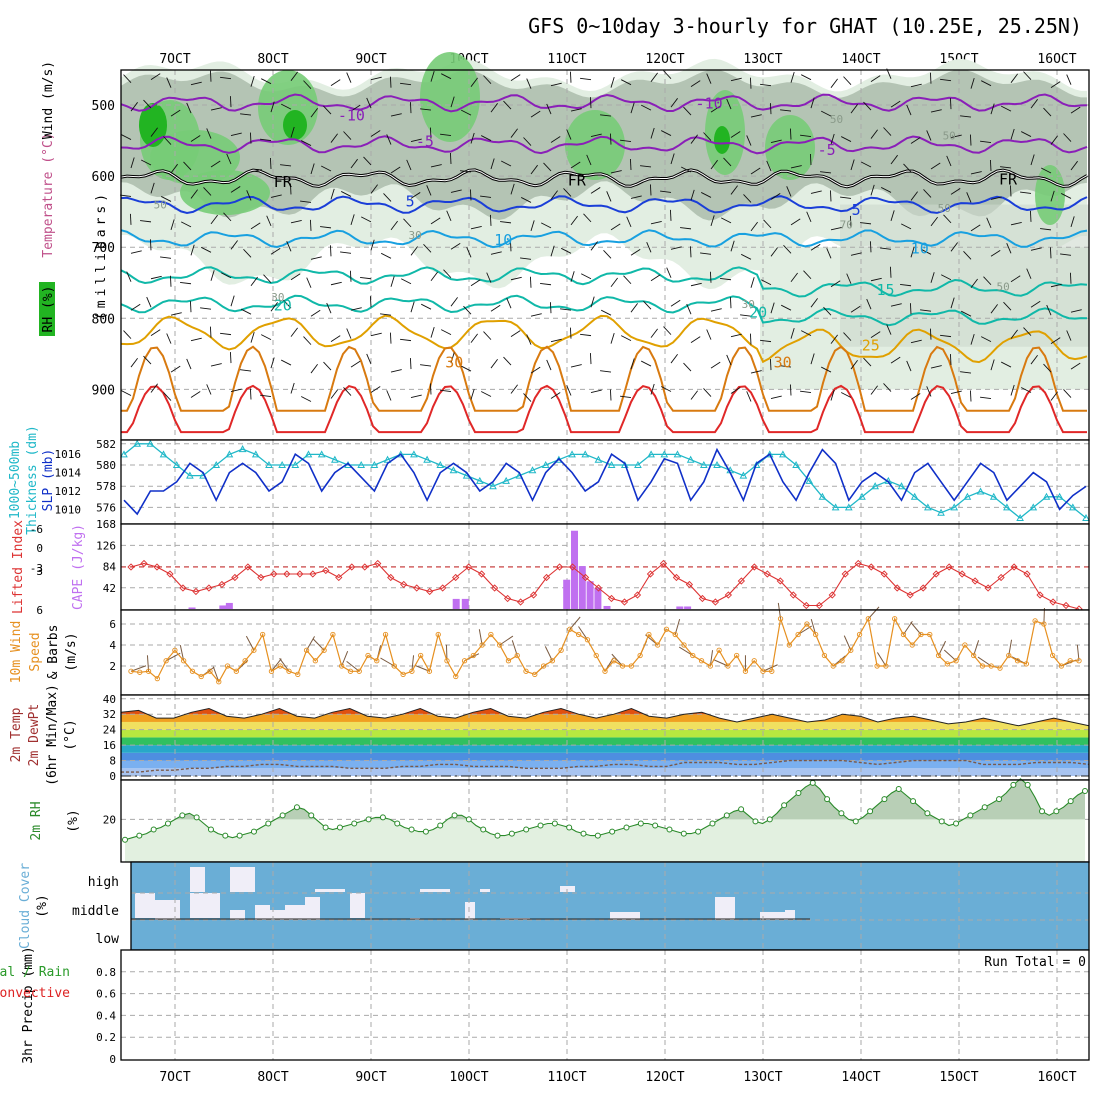 The width and height of the screenshot is (1100, 1104). I want to click on y-tick-label: 32, so click(109, 714).